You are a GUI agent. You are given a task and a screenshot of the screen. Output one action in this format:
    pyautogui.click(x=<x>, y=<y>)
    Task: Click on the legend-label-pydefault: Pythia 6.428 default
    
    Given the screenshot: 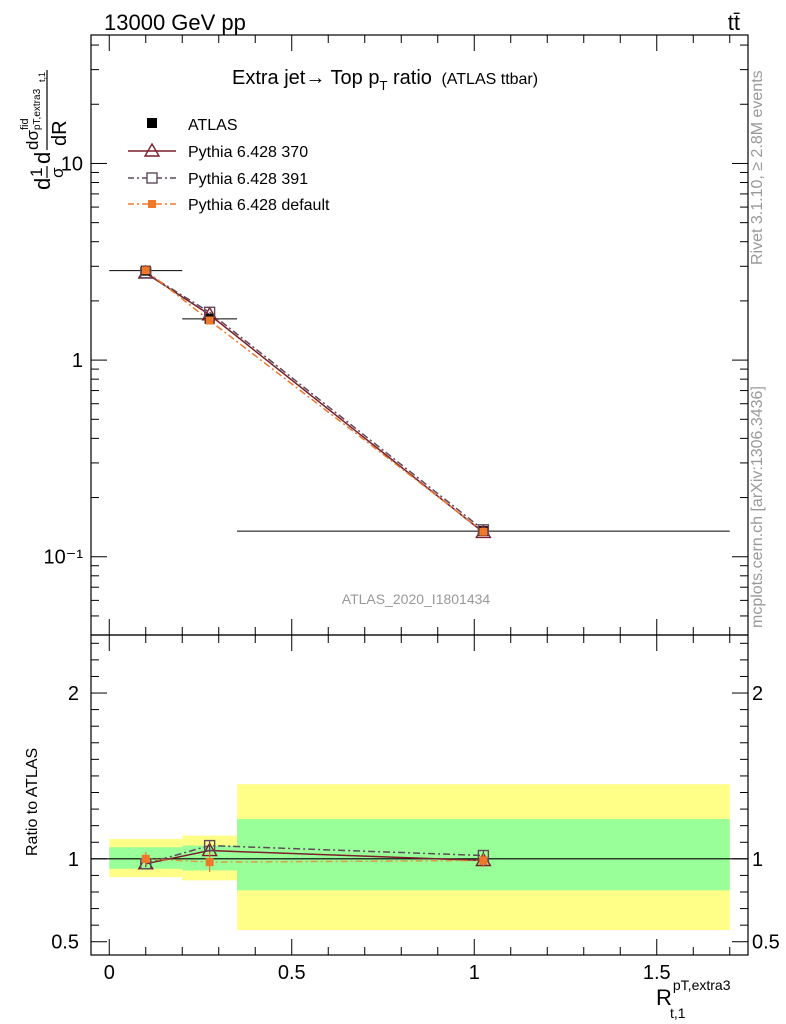 What is the action you would take?
    pyautogui.click(x=259, y=205)
    